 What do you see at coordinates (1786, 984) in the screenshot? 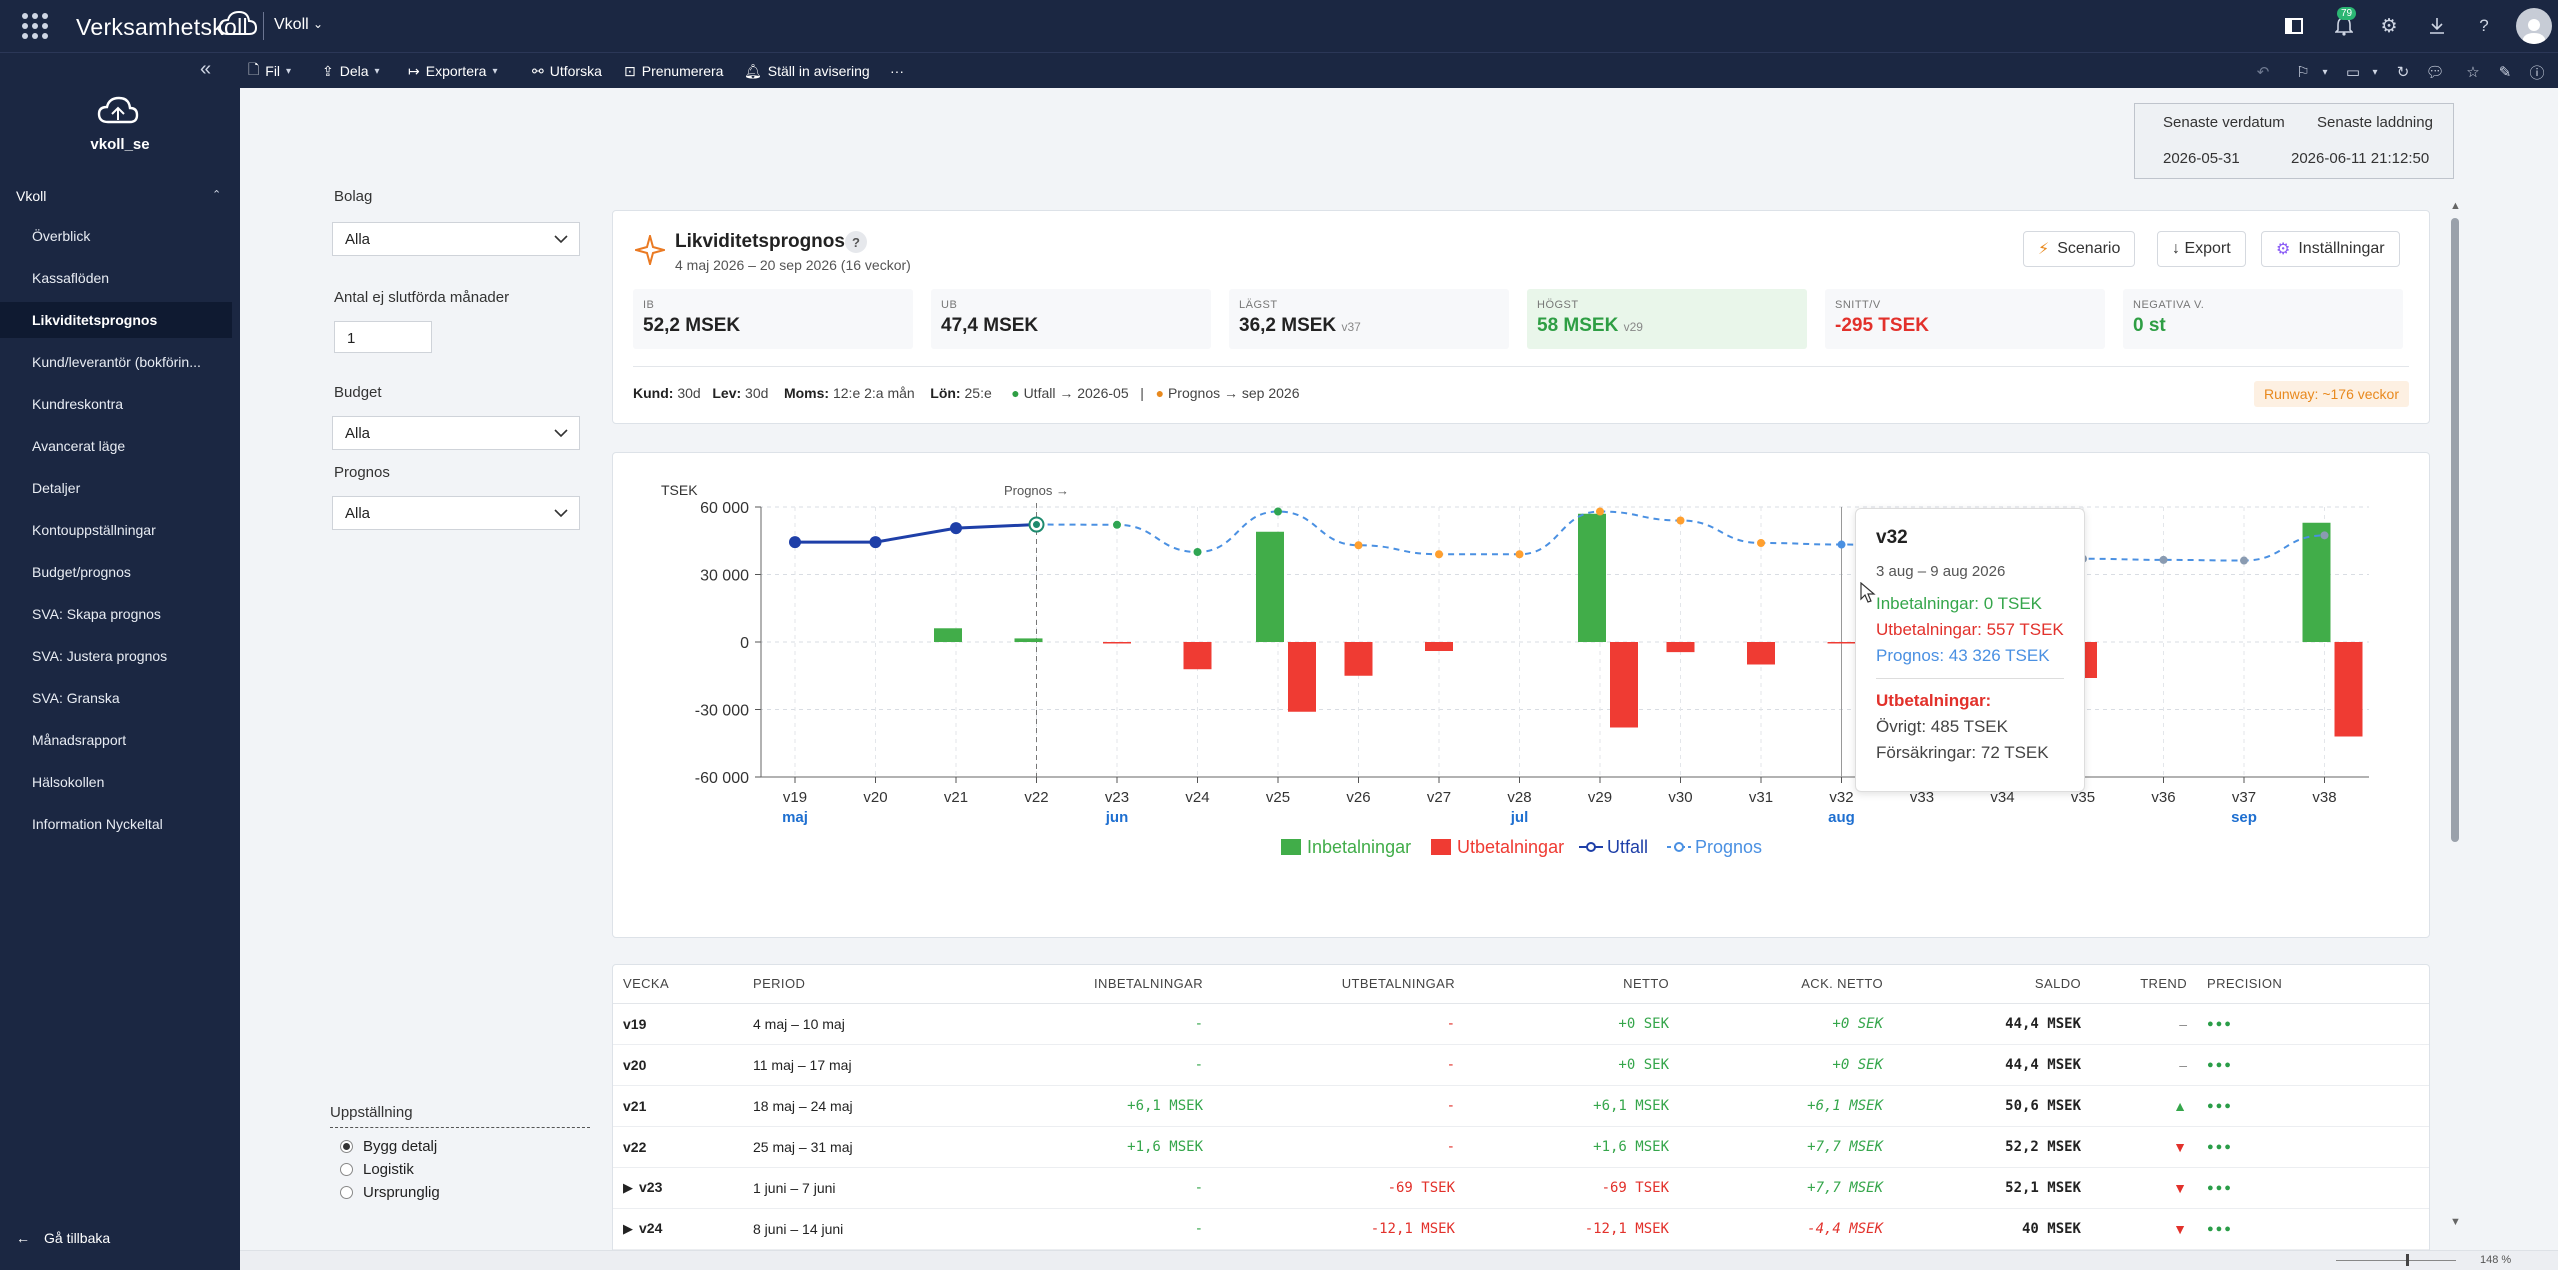
I see `col-acc-net: ACK. NETTO` at bounding box center [1786, 984].